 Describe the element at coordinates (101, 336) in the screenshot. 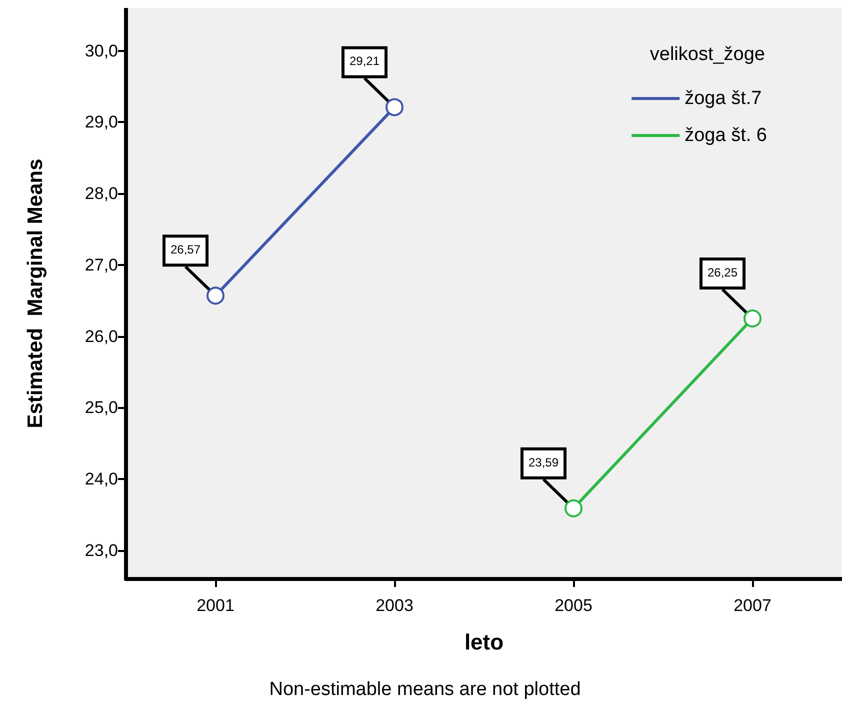

I see `y-tick-label: 26,0` at that location.